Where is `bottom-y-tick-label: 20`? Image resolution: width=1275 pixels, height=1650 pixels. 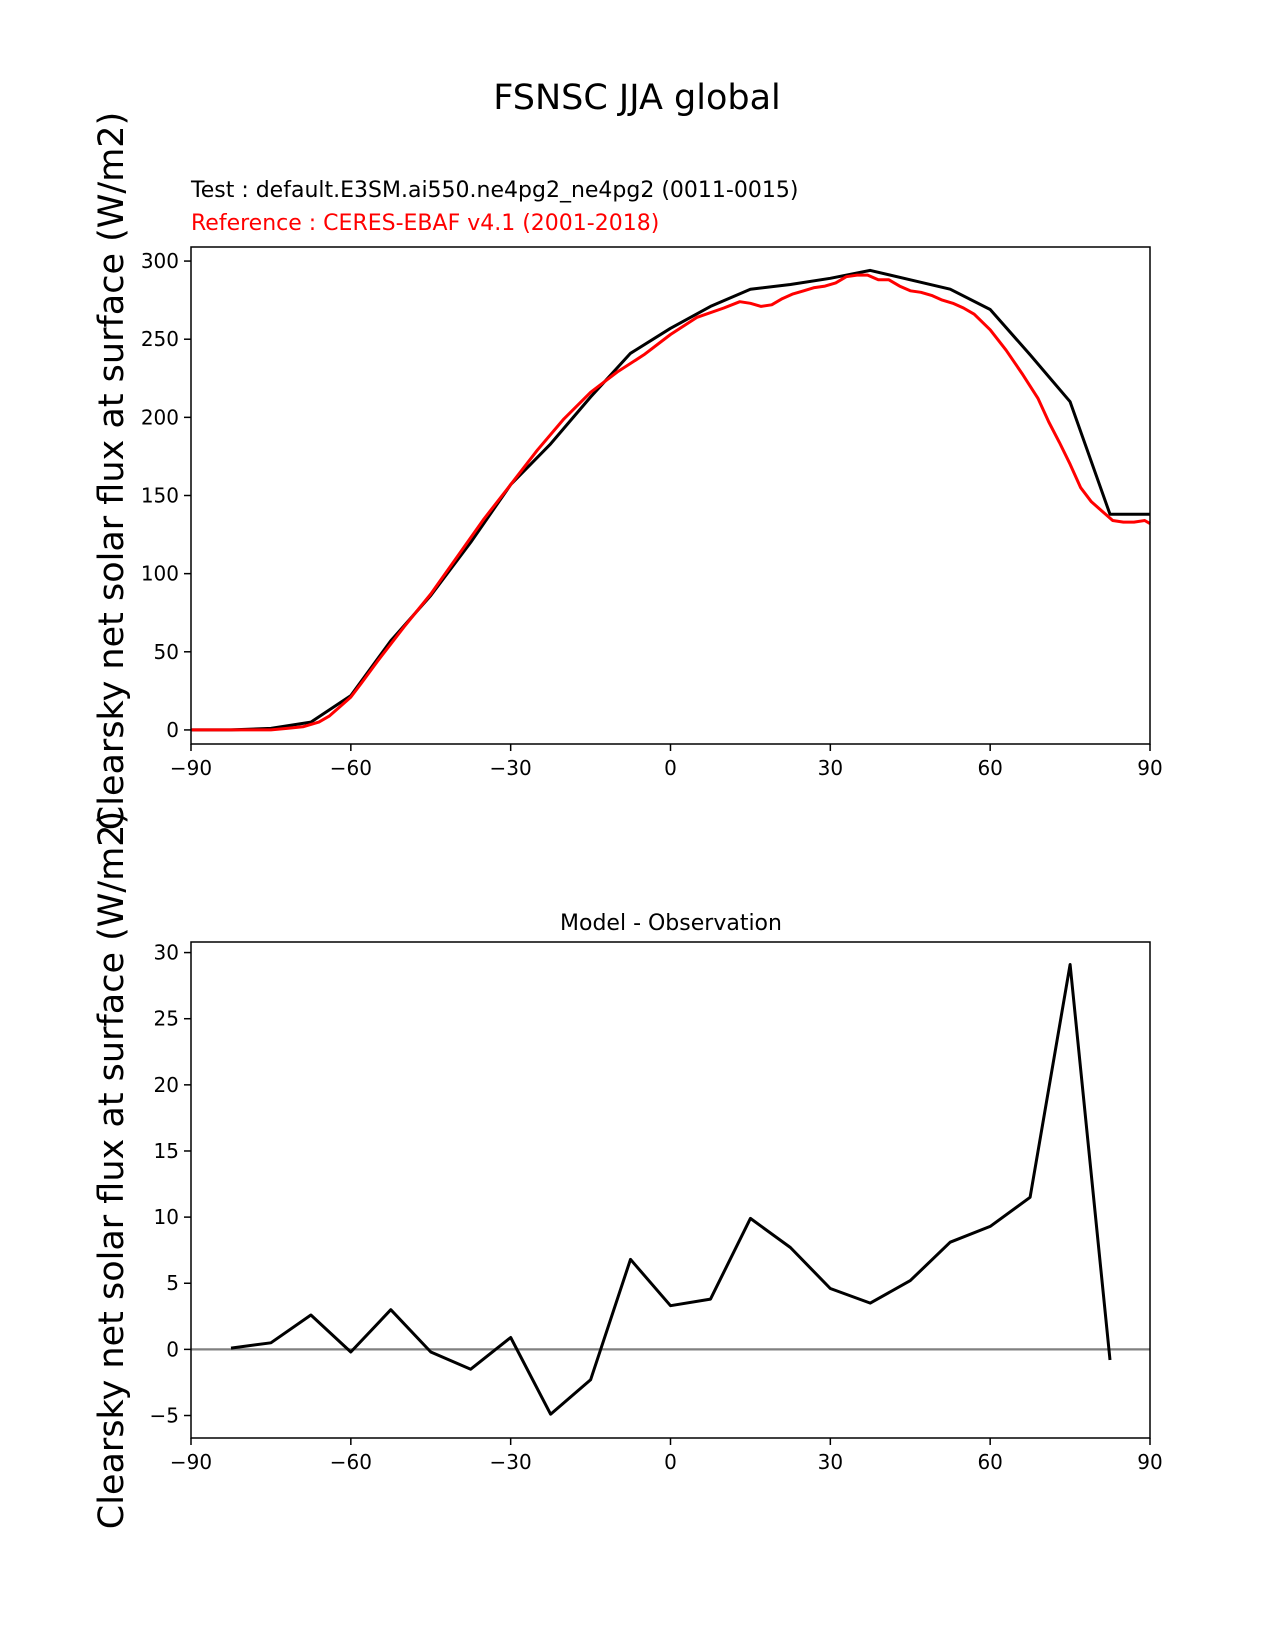 bottom-y-tick-label: 20 is located at coordinates (166, 1085).